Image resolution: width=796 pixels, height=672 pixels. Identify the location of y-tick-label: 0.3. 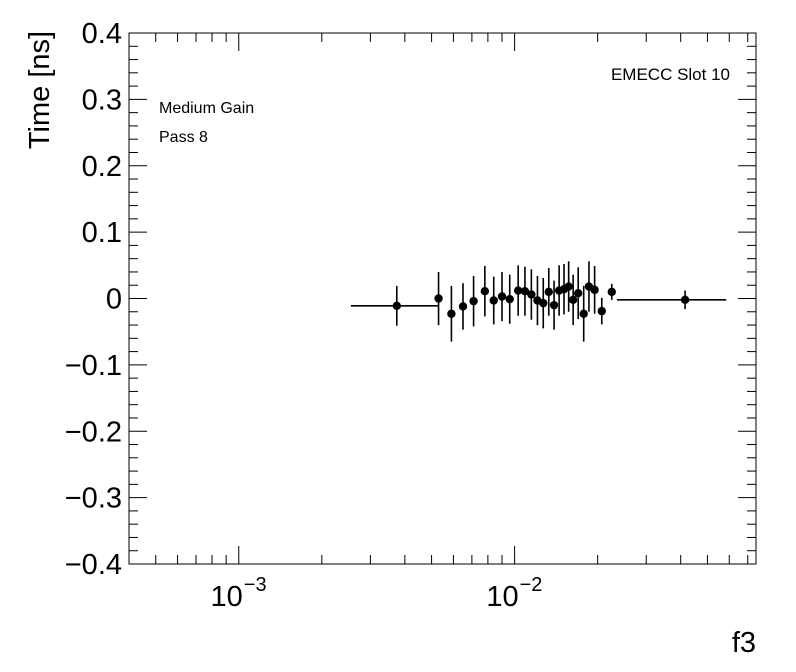
(102, 100).